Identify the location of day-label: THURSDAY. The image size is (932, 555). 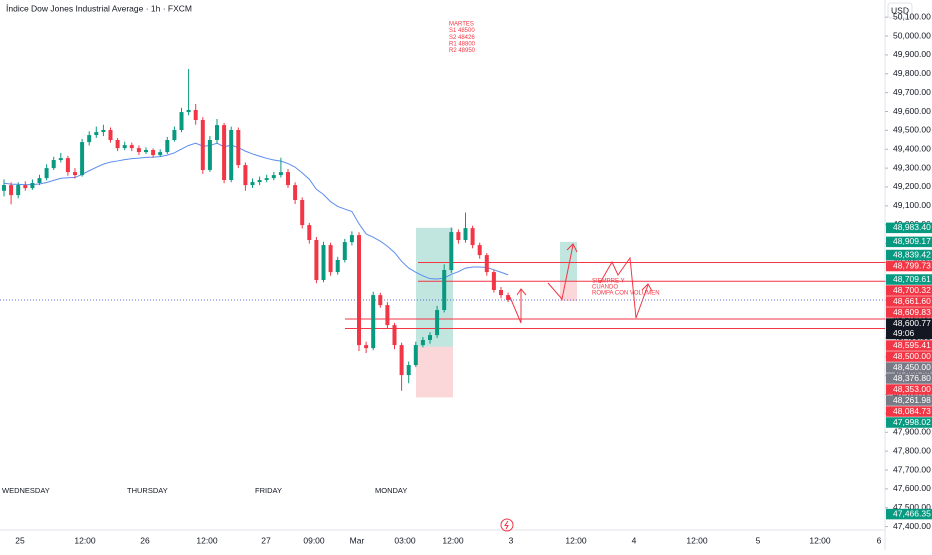
(147, 490).